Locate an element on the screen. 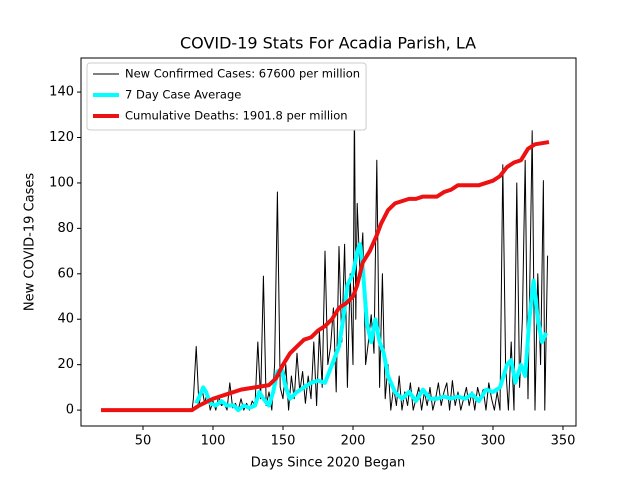  chart-title: COVID-19 Stats For Acadia Parish, LA is located at coordinates (328, 43).